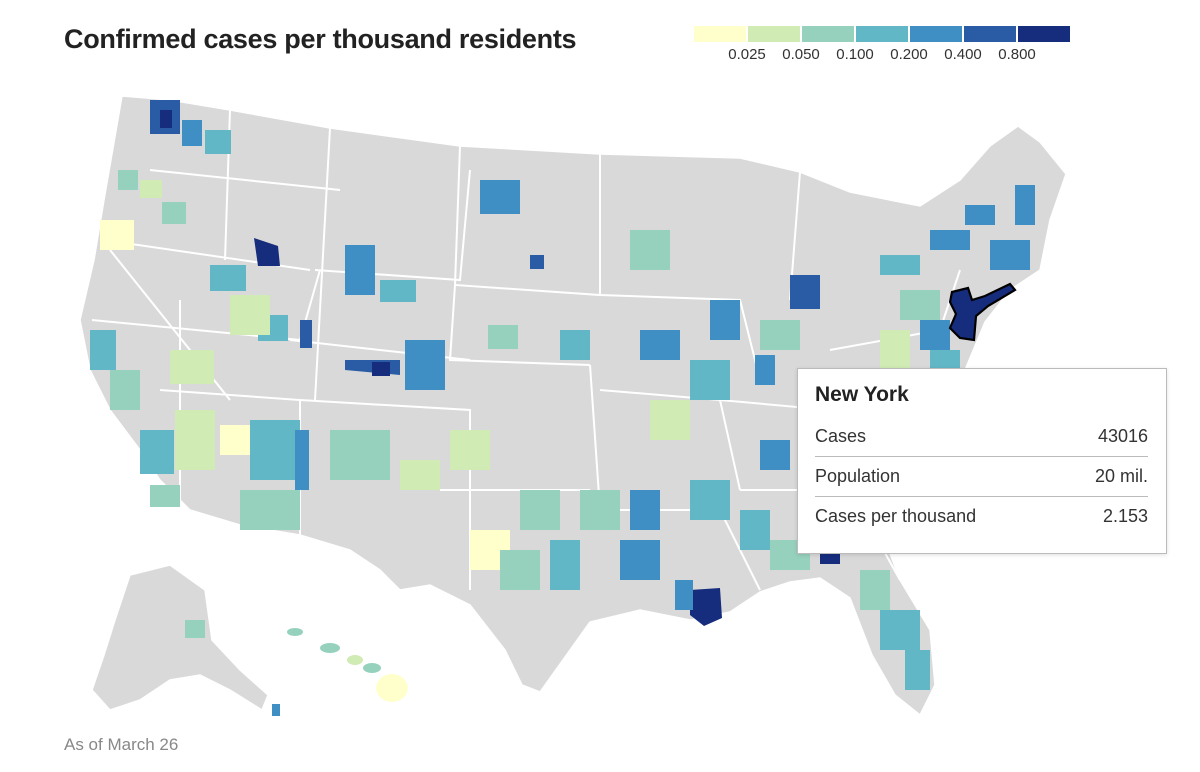 This screenshot has width=1200, height=772. Describe the element at coordinates (121, 744) in the screenshot. I see `date-footnote: As of March 26` at that location.